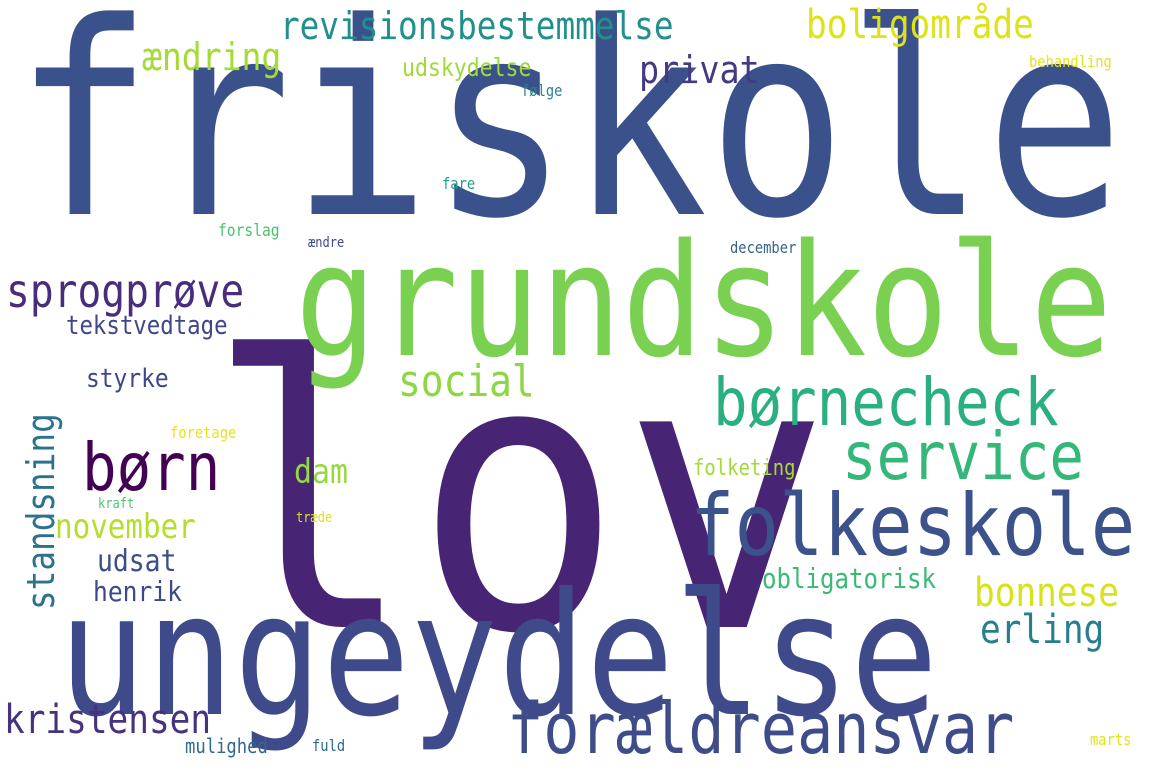 This screenshot has height=770, width=1155. I want to click on word-fuld: fuld, so click(329, 745).